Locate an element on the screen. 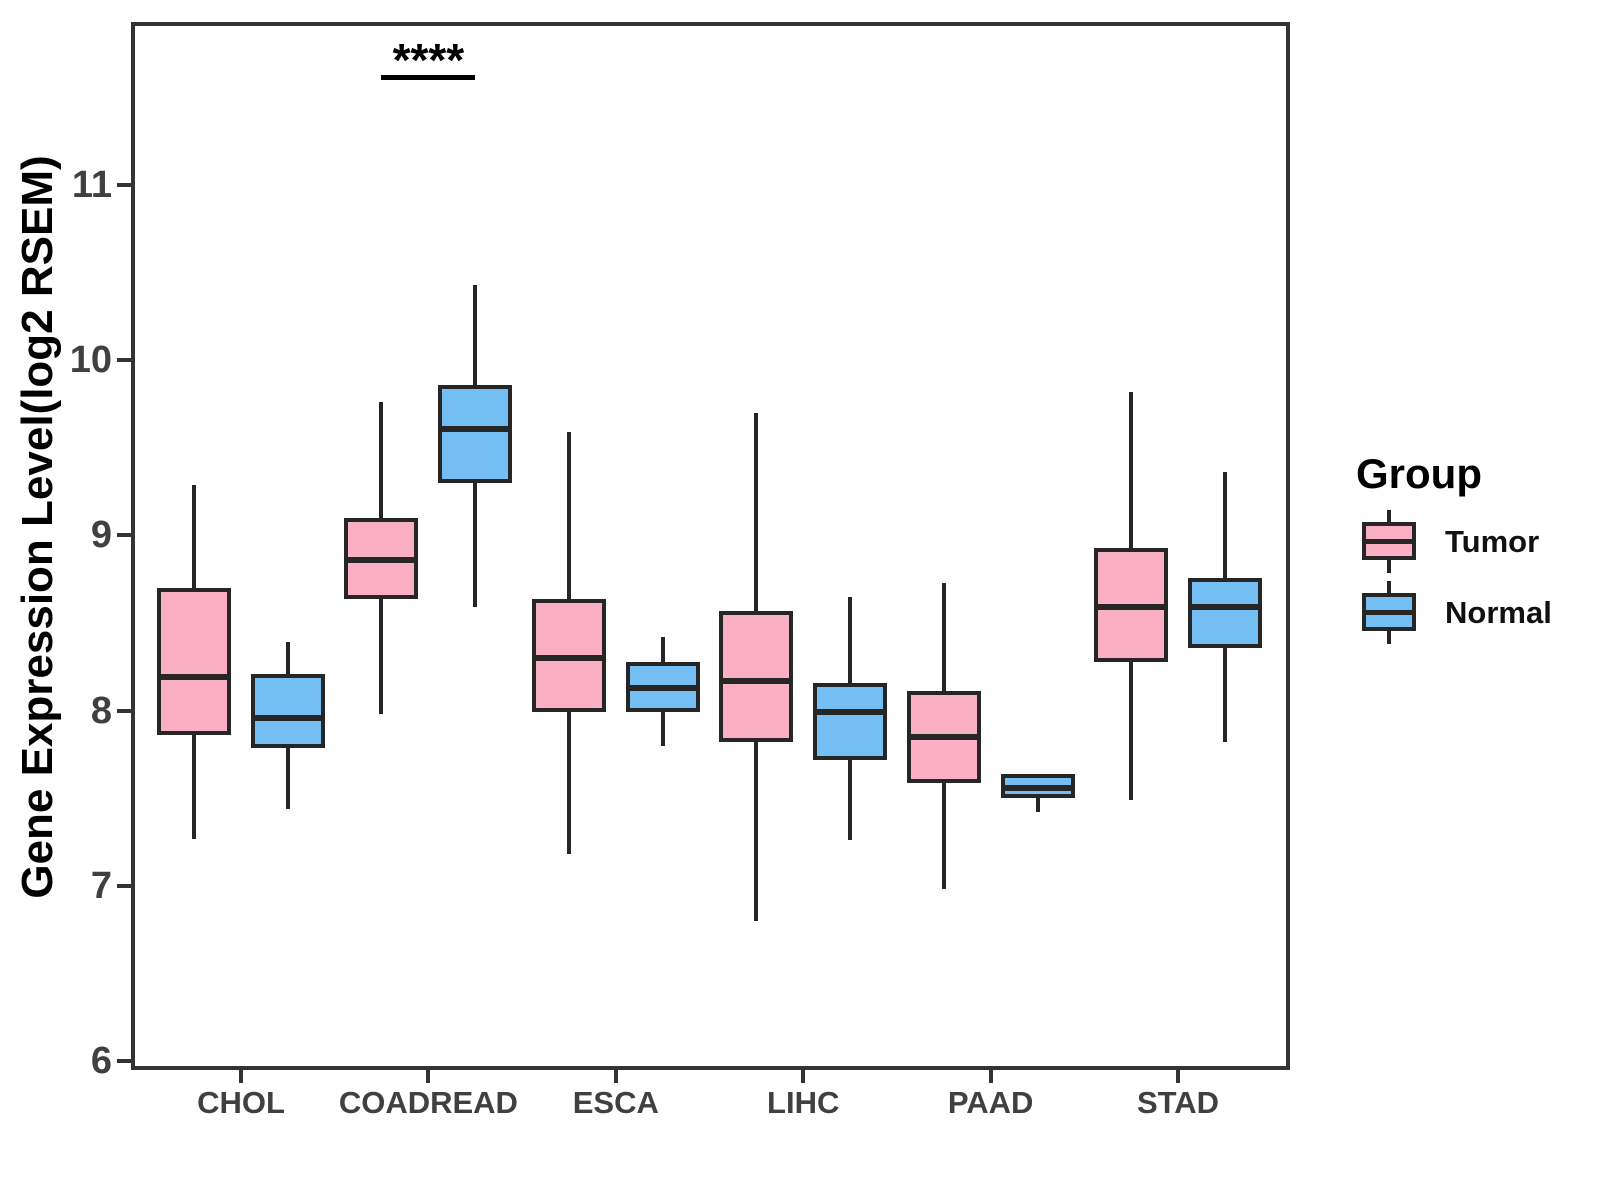 The height and width of the screenshot is (1200, 1600). y-tick-label: 10 is located at coordinates (90, 360).